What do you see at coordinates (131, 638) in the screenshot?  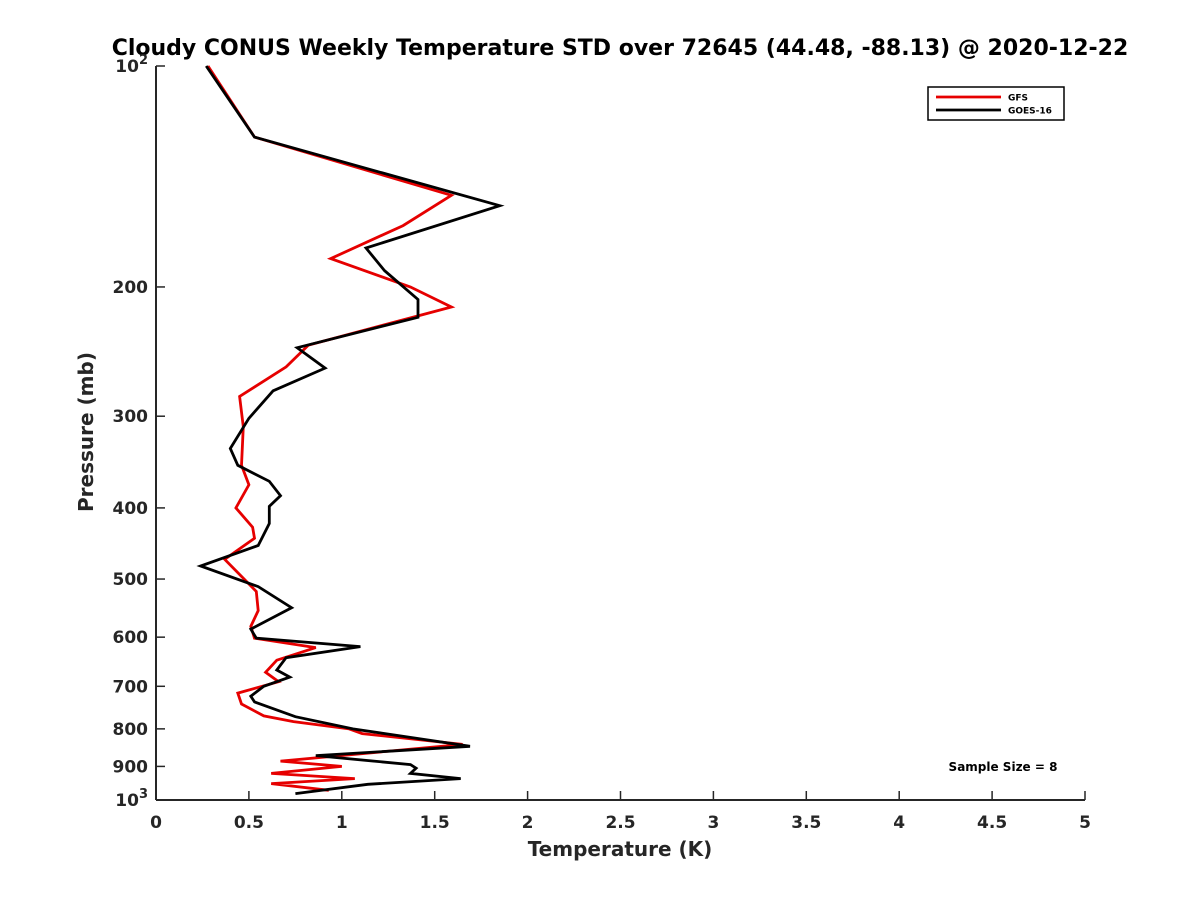 I see `y-tick-label: 600` at bounding box center [131, 638].